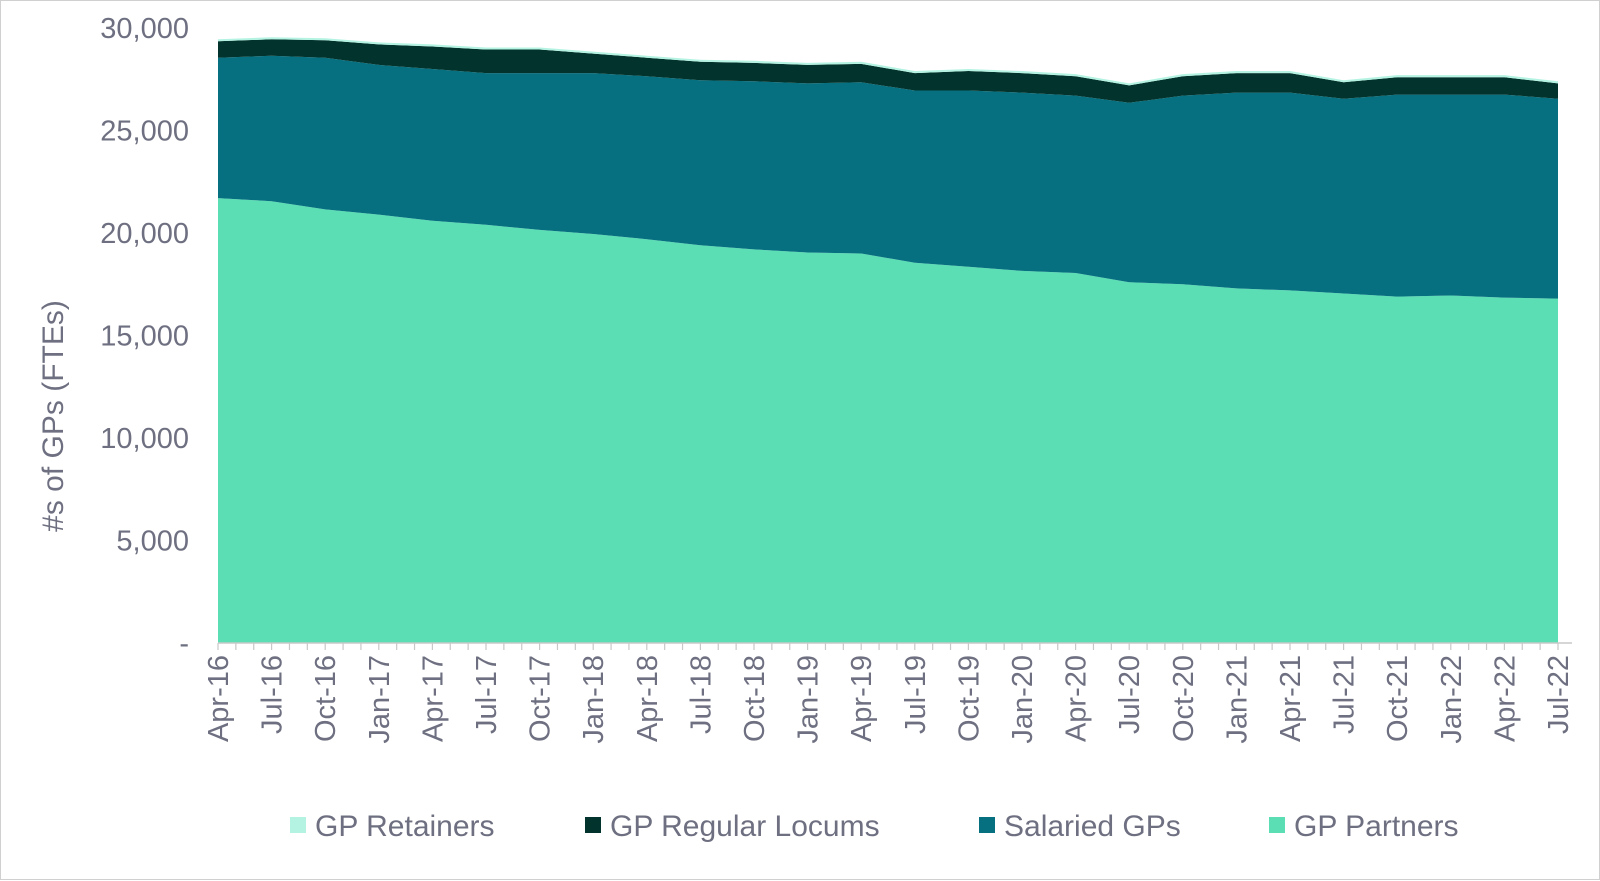 The height and width of the screenshot is (881, 1600). I want to click on legend-item-gp-partners: GP Partners, so click(1364, 826).